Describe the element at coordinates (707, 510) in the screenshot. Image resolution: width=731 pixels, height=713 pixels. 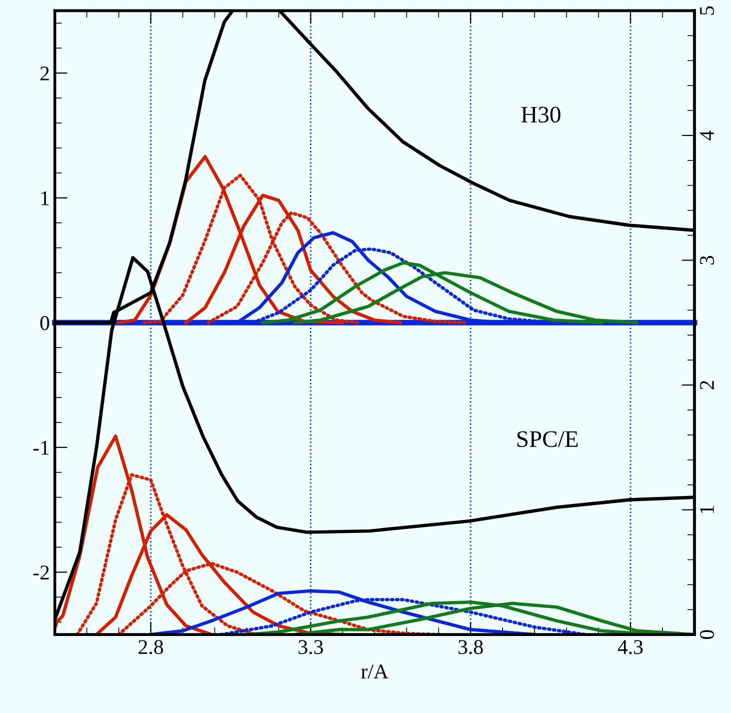
I see `y2-tick-label: 1` at that location.